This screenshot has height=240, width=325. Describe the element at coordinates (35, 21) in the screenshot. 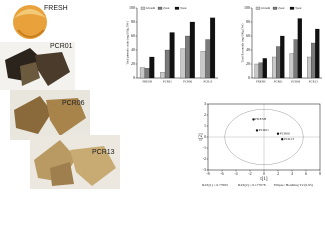

I see `photo-fresh` at that location.